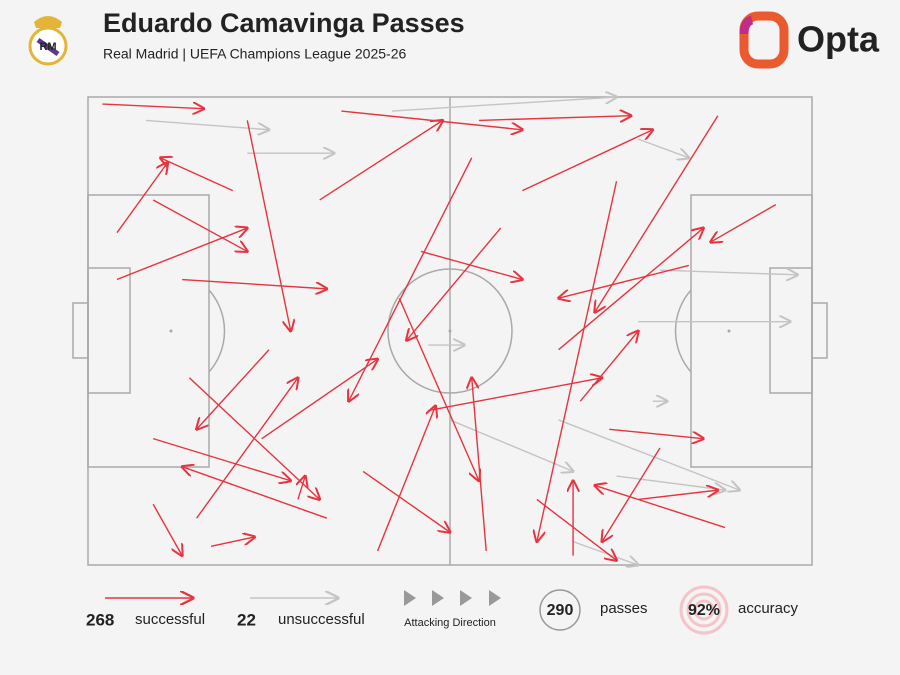  I want to click on direction-indicator: Attacking Direction, so click(452, 609).